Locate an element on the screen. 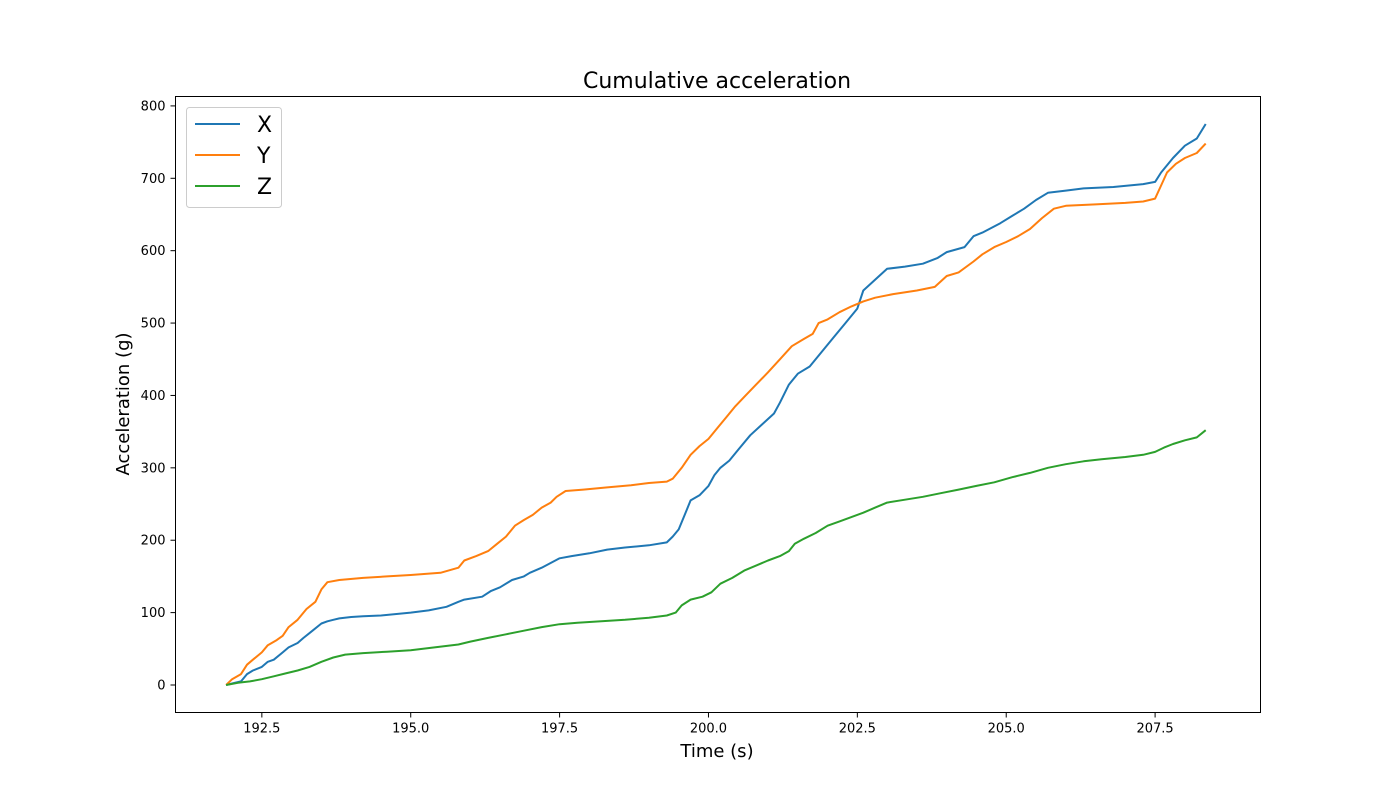  y-tick-label: 0 is located at coordinates (161, 685).